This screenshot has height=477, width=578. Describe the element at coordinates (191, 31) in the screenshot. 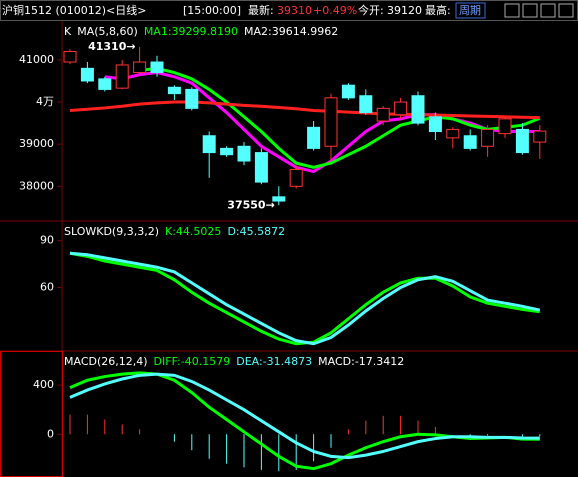

I see `panel-label: MA1:39299.8190` at that location.